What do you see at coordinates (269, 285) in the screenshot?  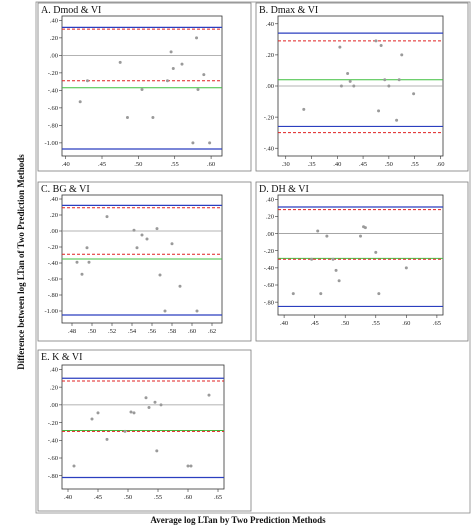 I see `panel-d-y-tick-label: -.60` at bounding box center [269, 285].